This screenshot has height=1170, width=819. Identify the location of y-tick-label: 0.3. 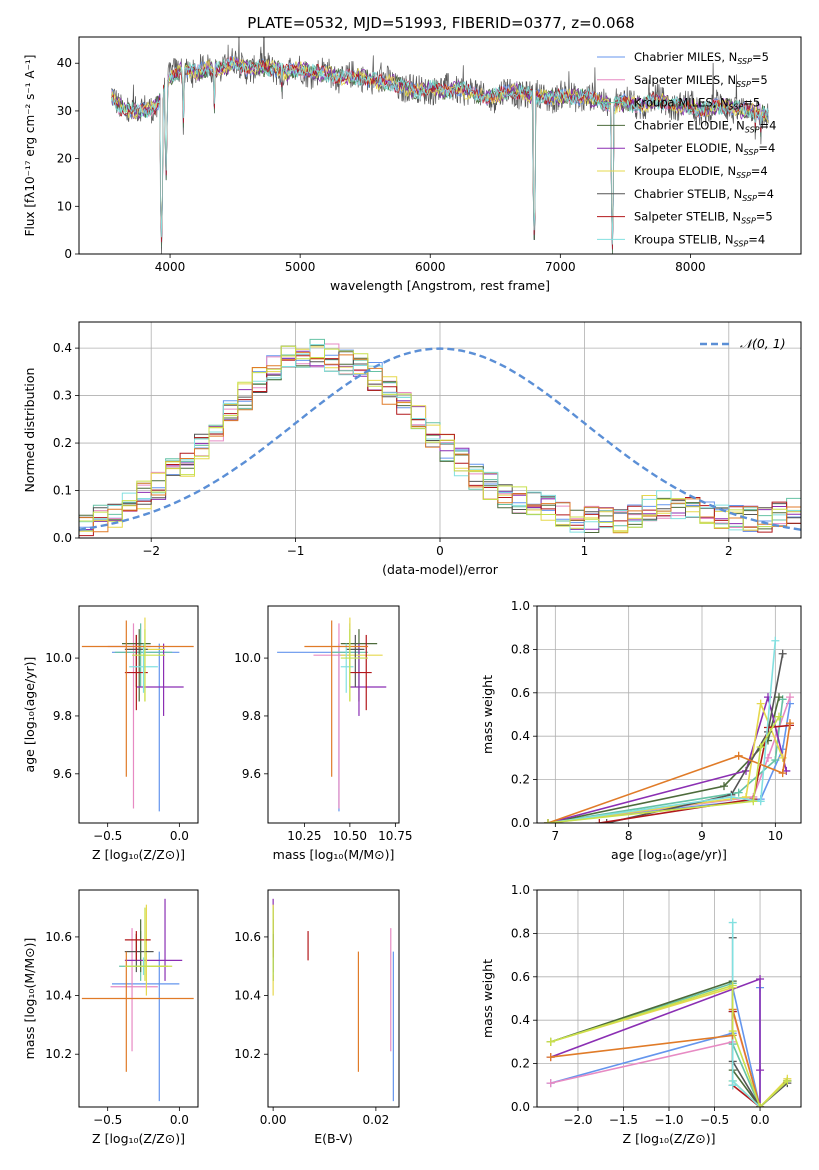
(62, 396).